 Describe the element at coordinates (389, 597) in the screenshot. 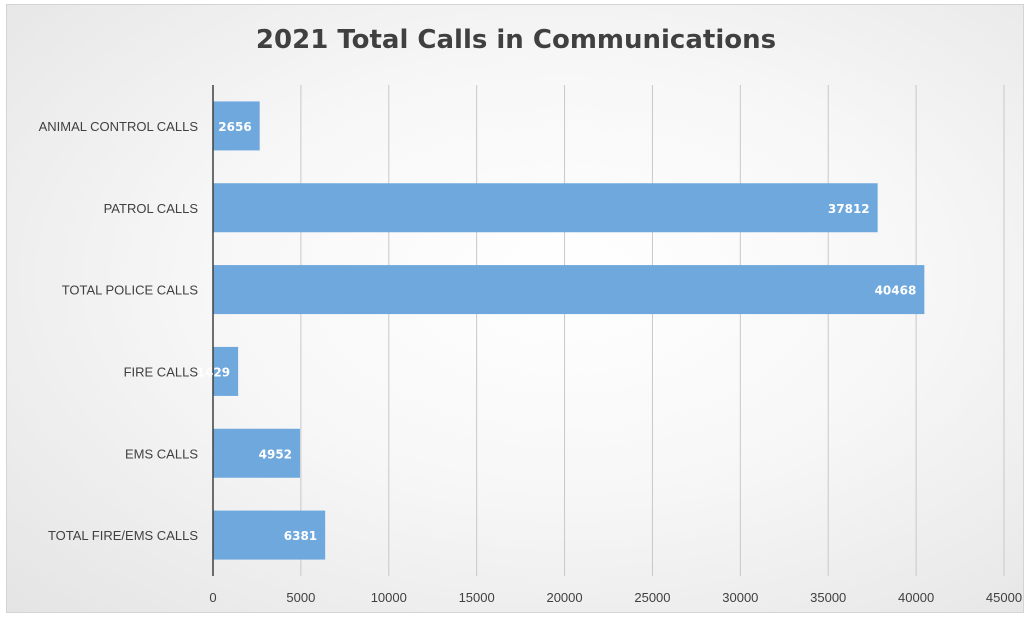

I see `x-tick-label: 10000` at that location.